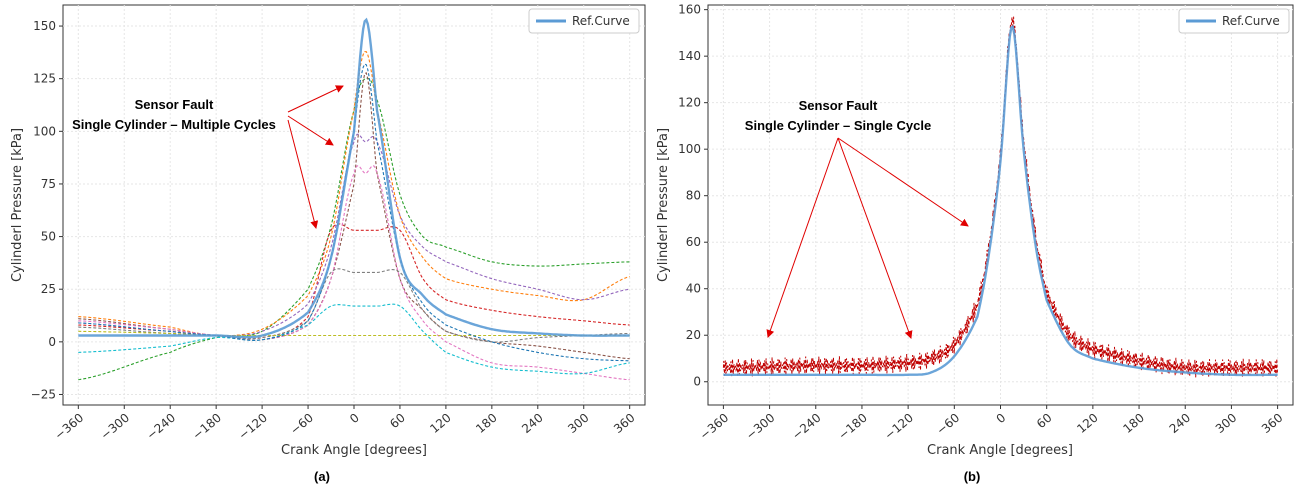 The height and width of the screenshot is (495, 1299). What do you see at coordinates (867, 238) in the screenshot?
I see `annotation-b-arrows` at bounding box center [867, 238].